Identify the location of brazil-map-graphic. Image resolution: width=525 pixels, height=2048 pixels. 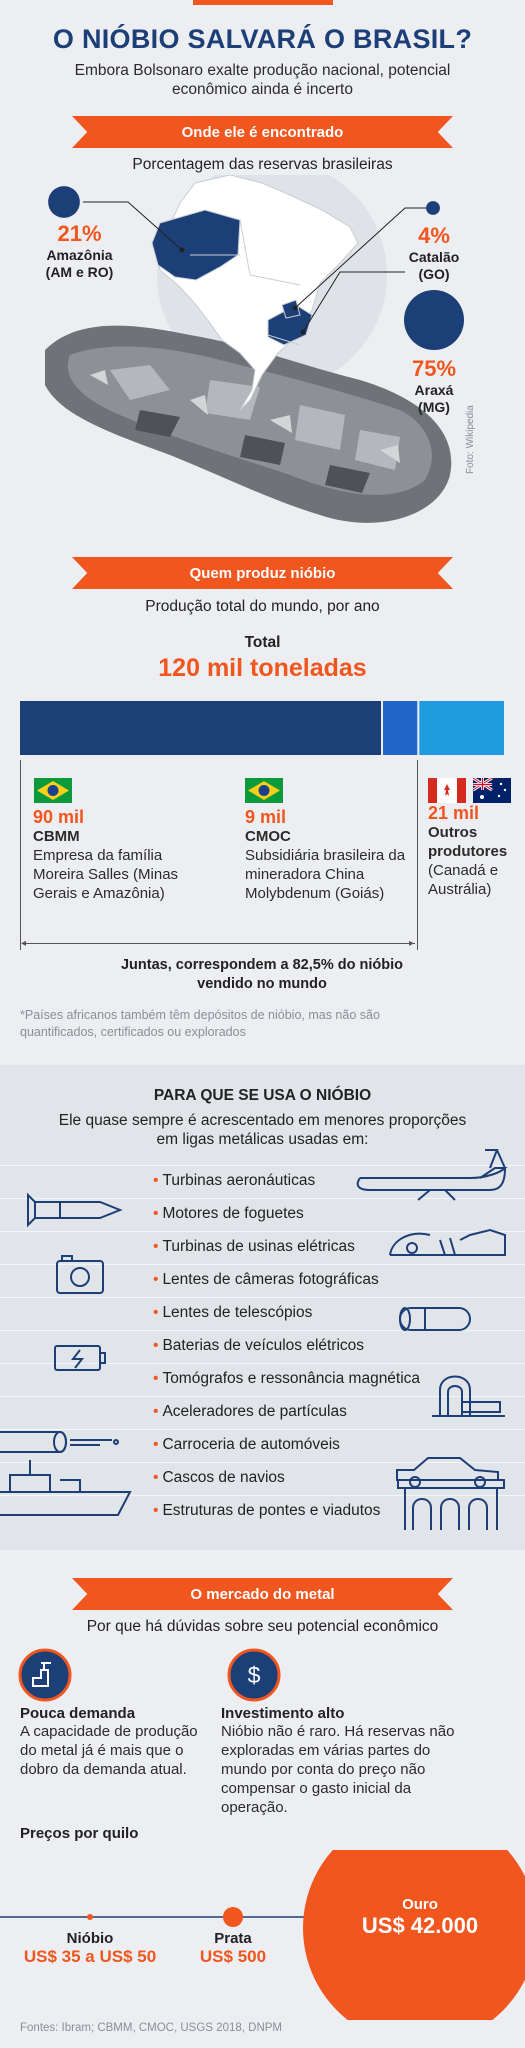
(254, 349).